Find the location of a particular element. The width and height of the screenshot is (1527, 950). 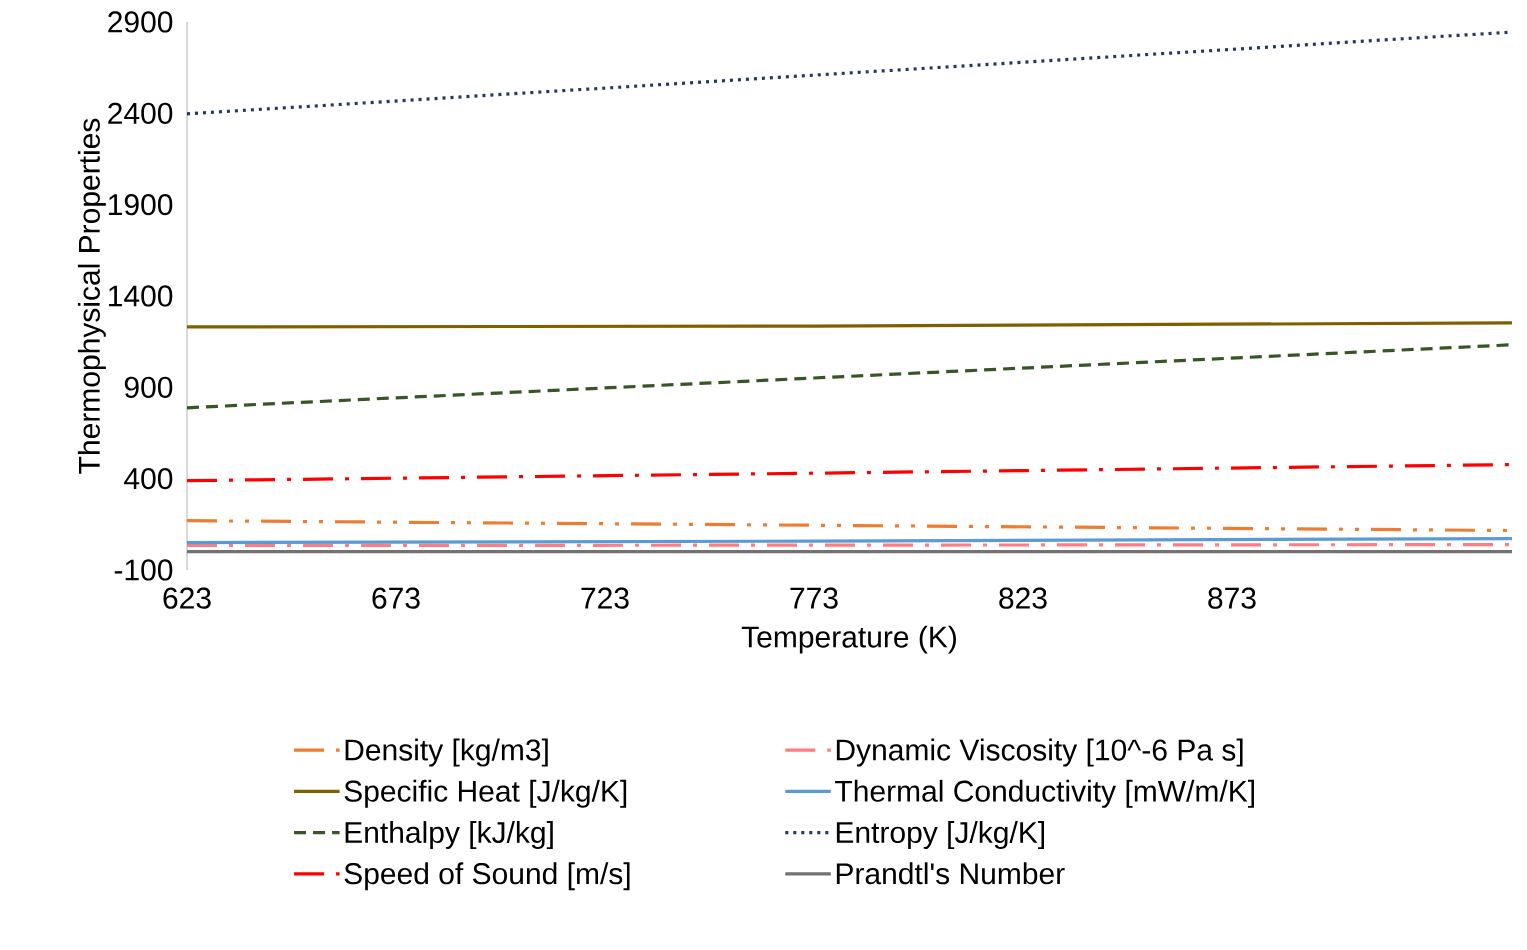

x-tick-label: 773 is located at coordinates (814, 598).